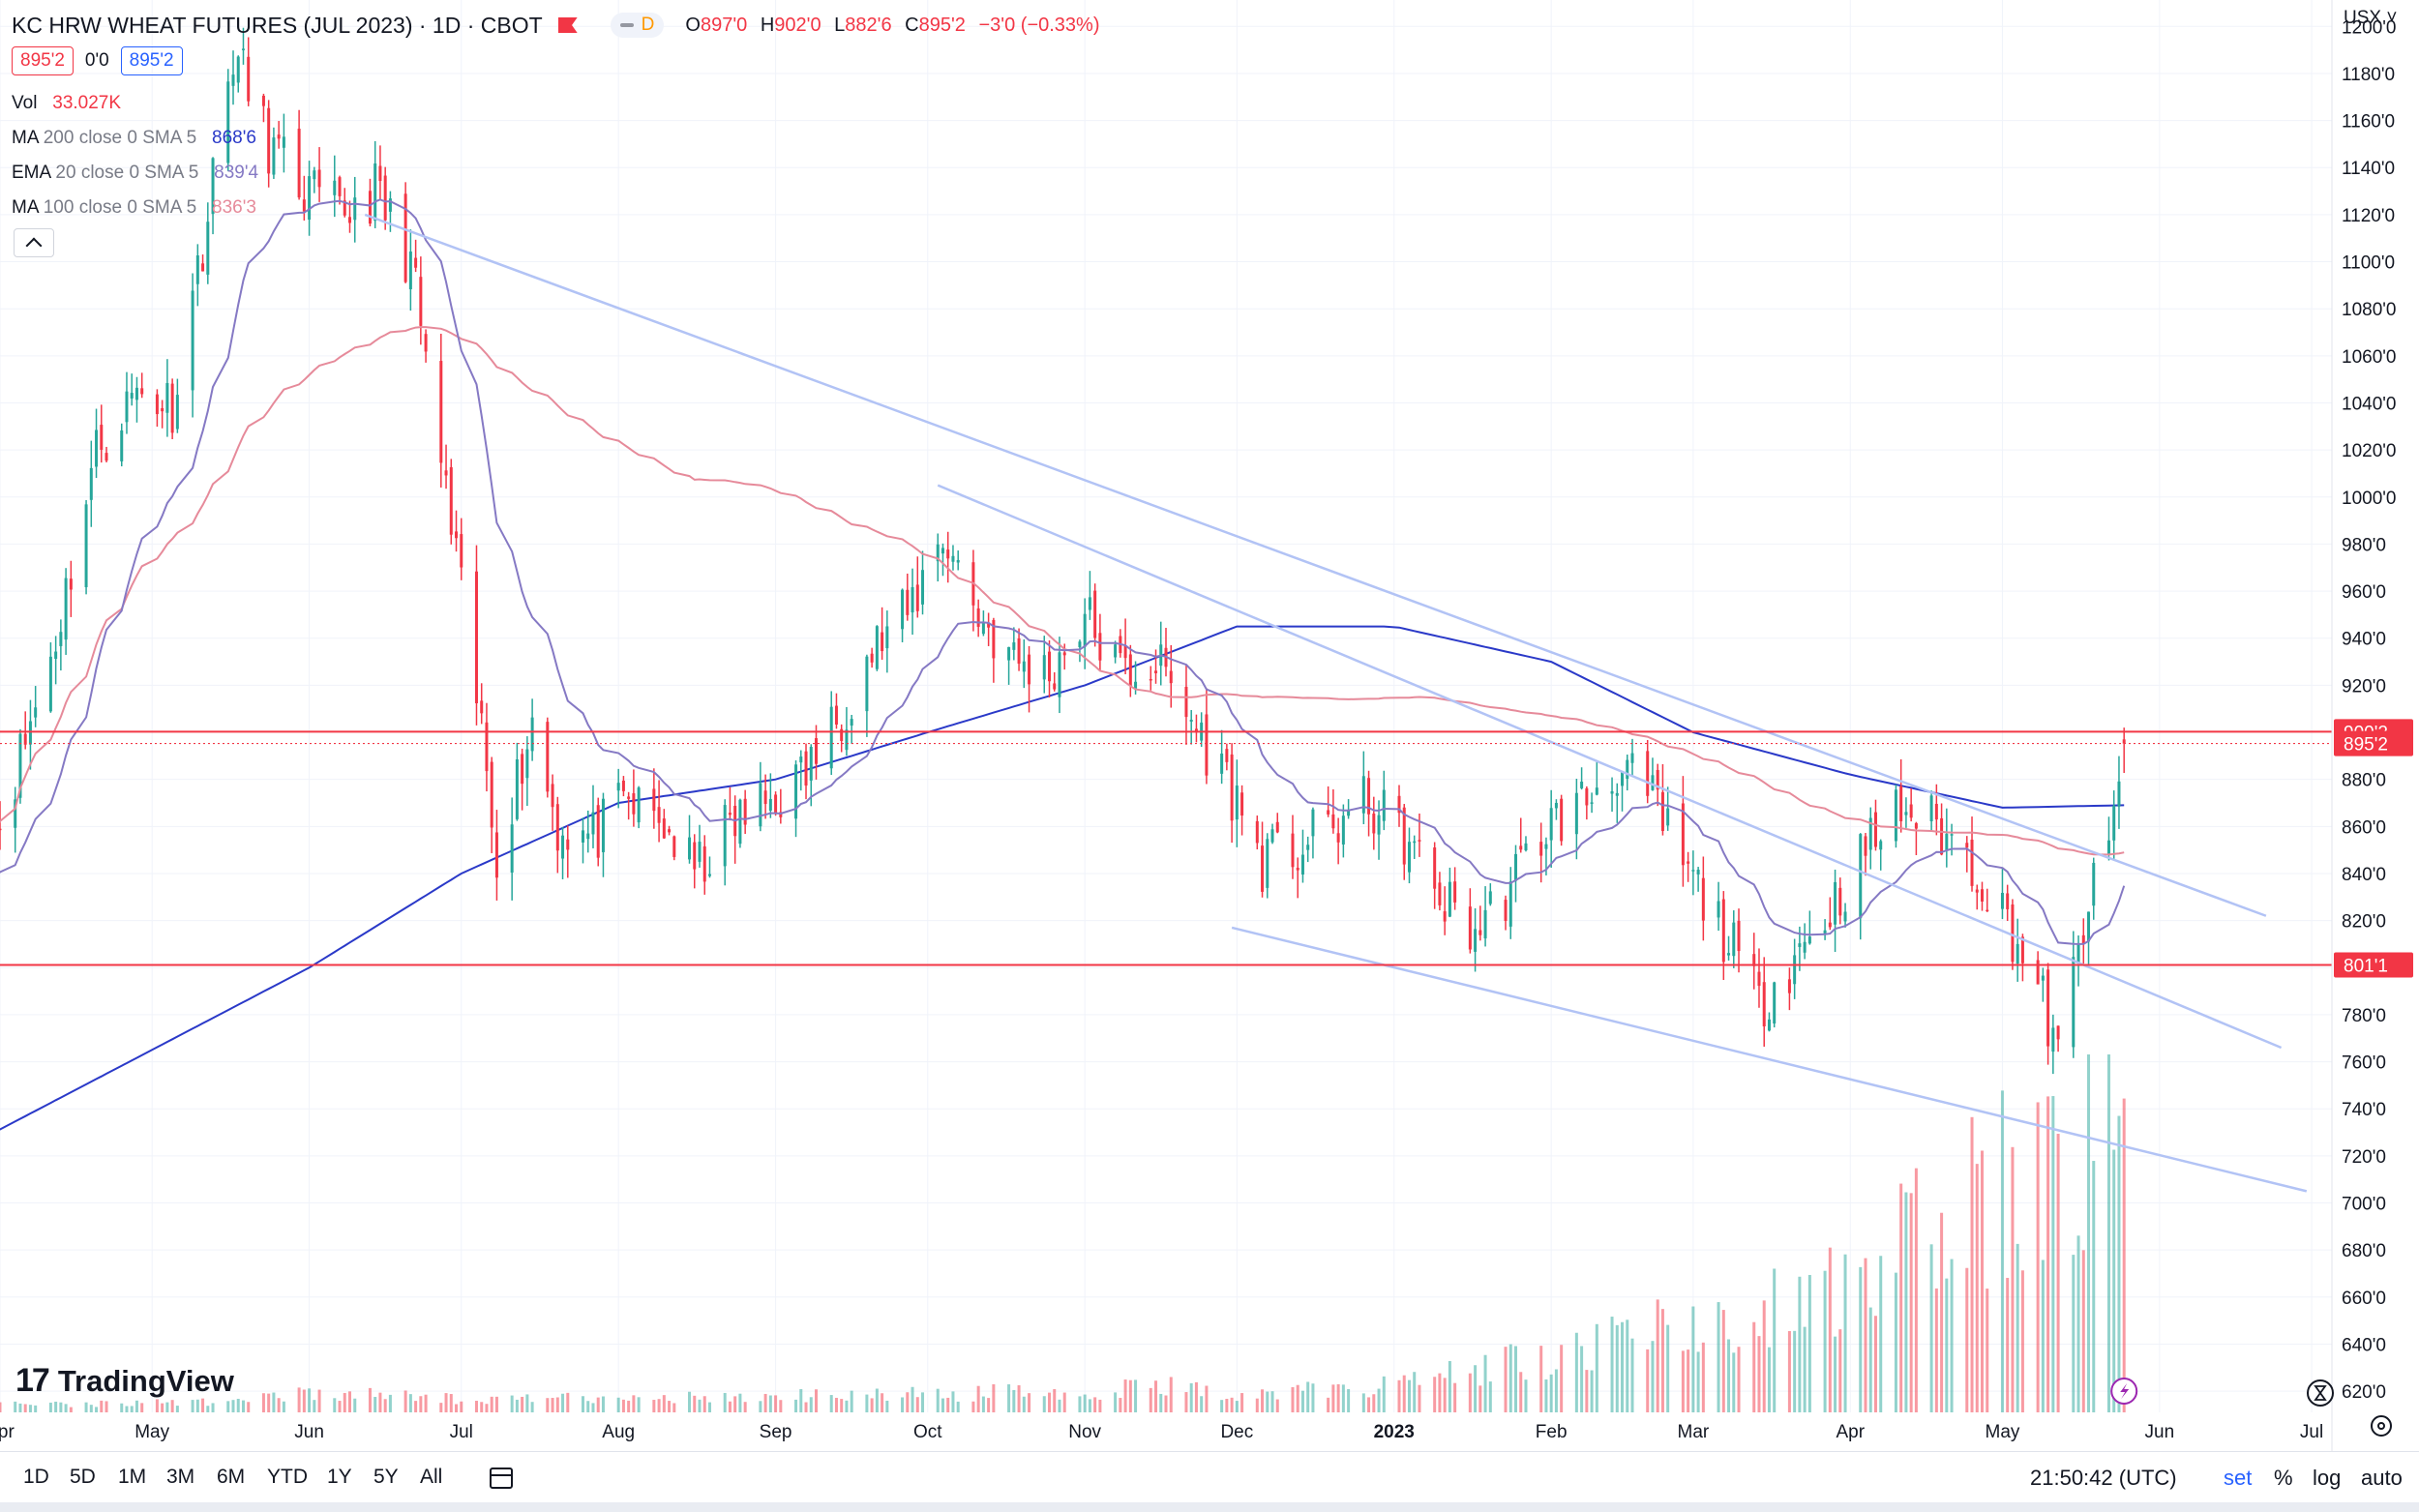  Describe the element at coordinates (432, 1477) in the screenshot. I see `range-all-button: All` at that location.